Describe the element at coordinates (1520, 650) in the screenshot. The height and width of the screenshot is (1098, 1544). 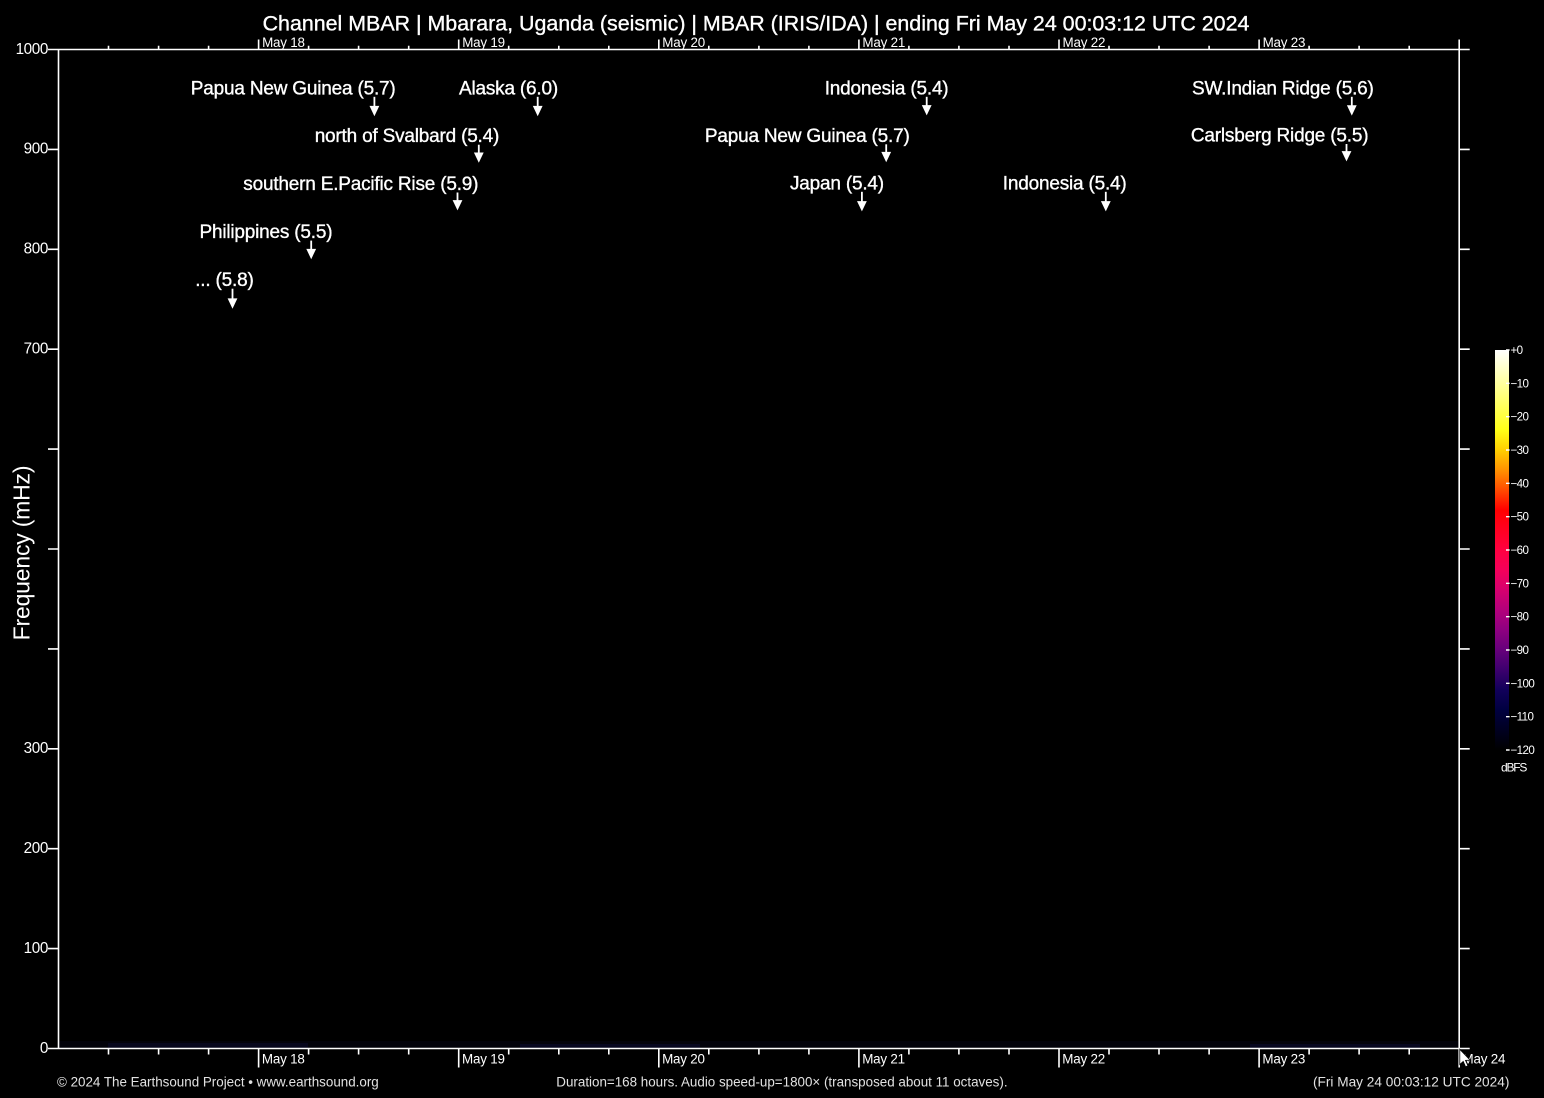
I see `svg-text: −90` at that location.